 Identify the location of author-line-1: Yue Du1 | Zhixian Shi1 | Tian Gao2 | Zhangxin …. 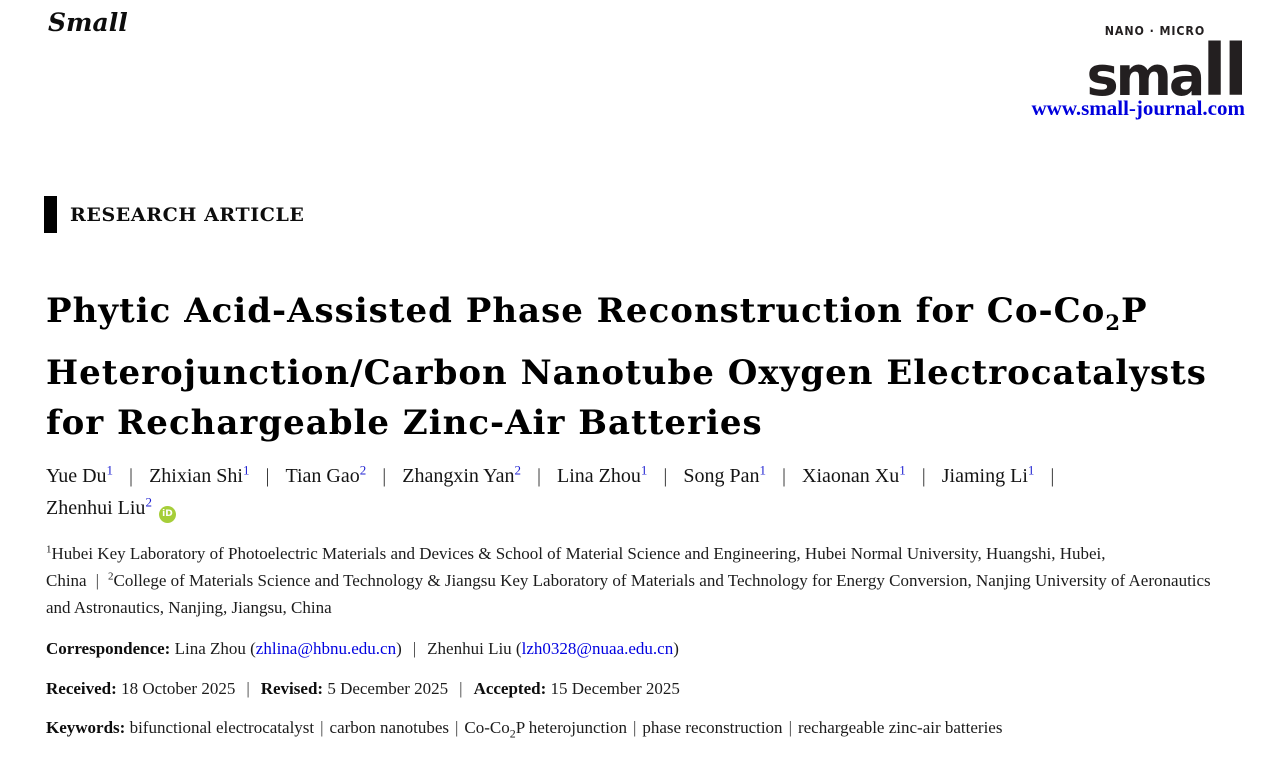
(641, 476).